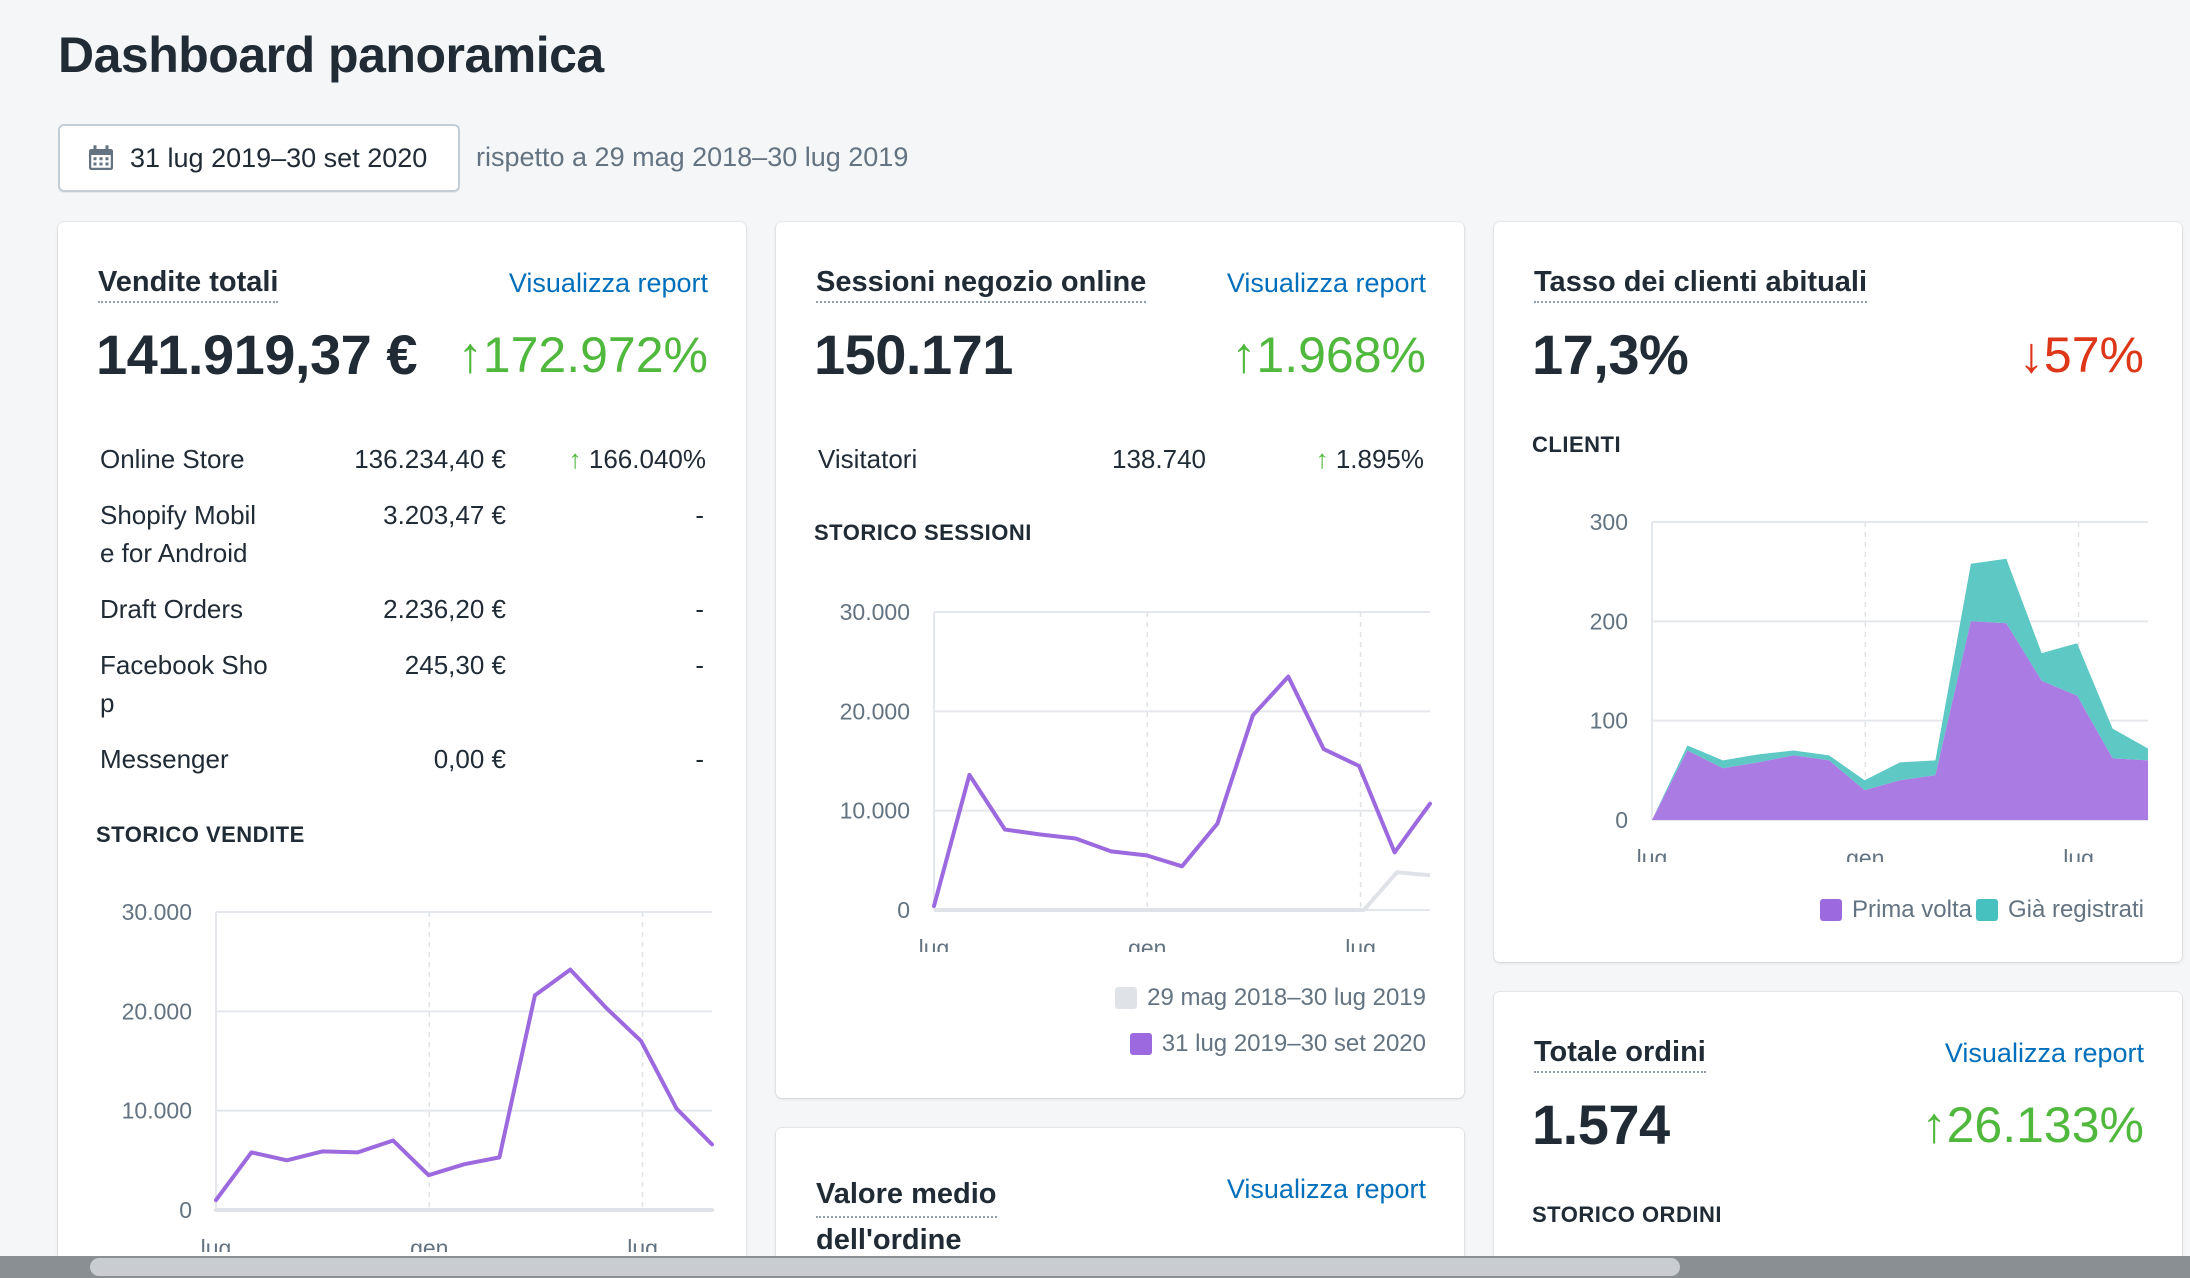 This screenshot has height=1278, width=2190. I want to click on total-sales-delta-value: 172.972%, so click(595, 355).